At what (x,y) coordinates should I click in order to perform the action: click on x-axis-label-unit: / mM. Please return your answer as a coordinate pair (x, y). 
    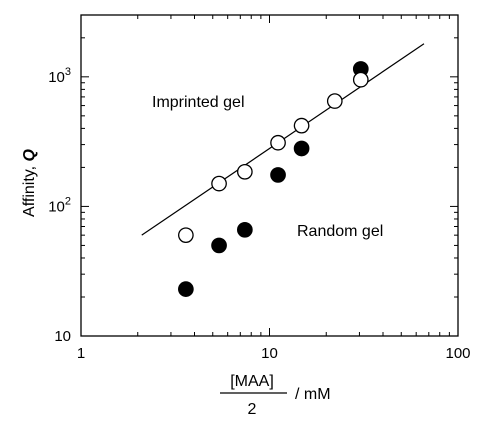
    Looking at the image, I should click on (313, 394).